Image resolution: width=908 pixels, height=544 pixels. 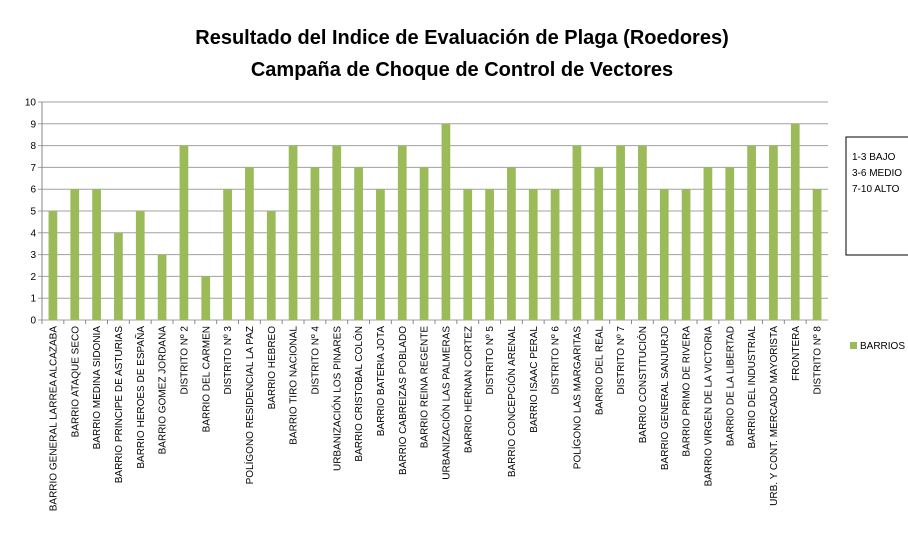 I want to click on x-tick-label: BARRIO CABREIZAS POBLADO, so click(x=403, y=400).